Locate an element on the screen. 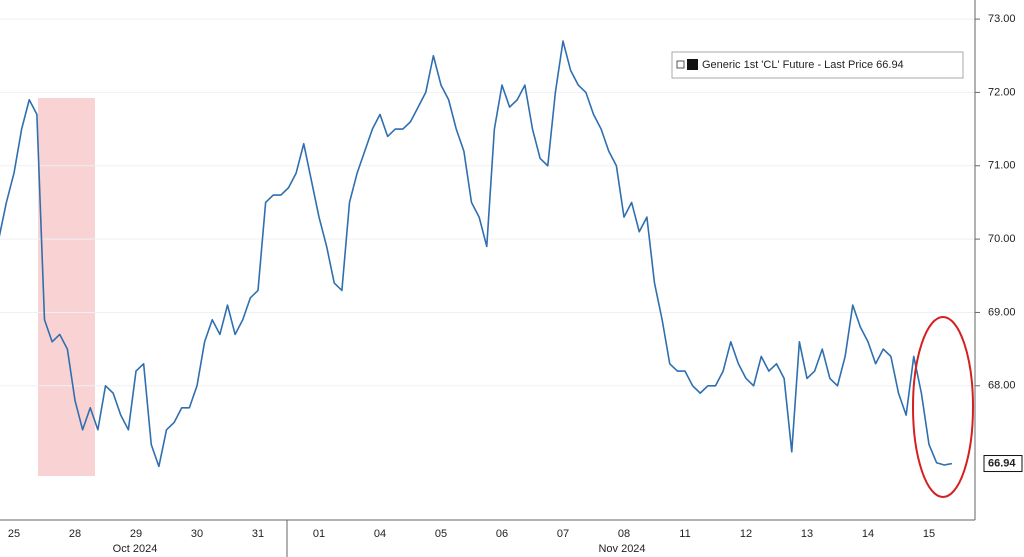  legend-swatch is located at coordinates (692, 64).